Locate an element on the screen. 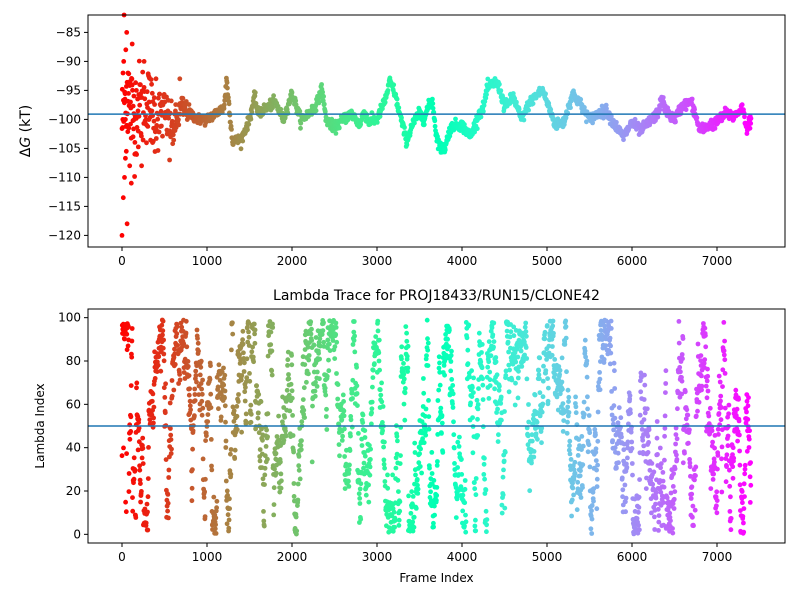 This screenshot has width=800, height=600. delta-g-x-tick-label: 6000 is located at coordinates (632, 261).